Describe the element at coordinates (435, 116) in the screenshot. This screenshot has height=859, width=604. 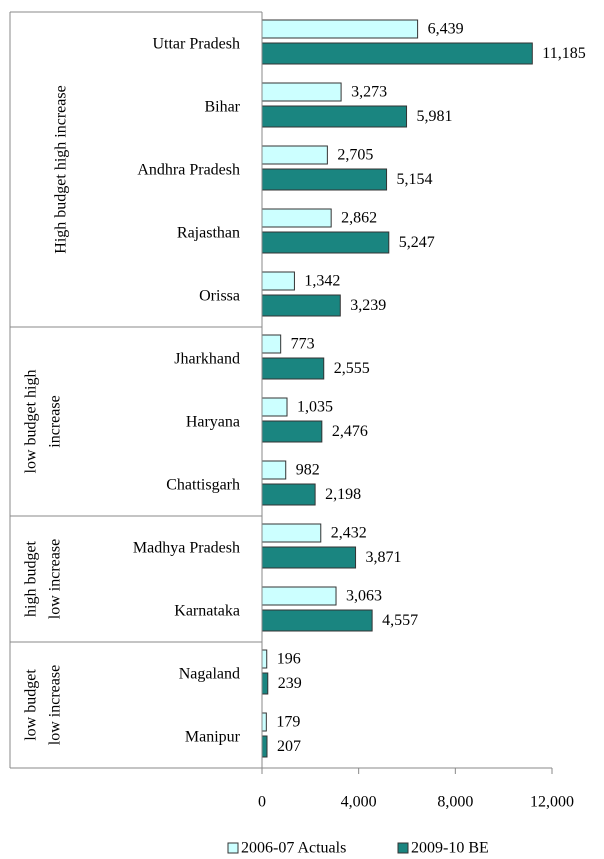
I see `value-label: 5,981` at that location.